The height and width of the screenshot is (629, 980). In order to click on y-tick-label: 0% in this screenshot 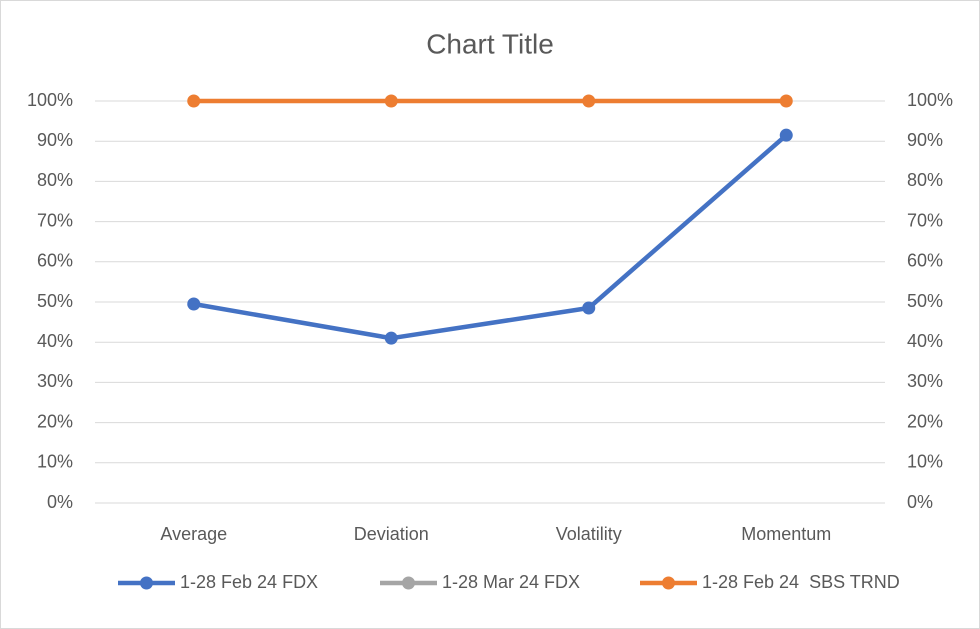, I will do `click(60, 502)`.